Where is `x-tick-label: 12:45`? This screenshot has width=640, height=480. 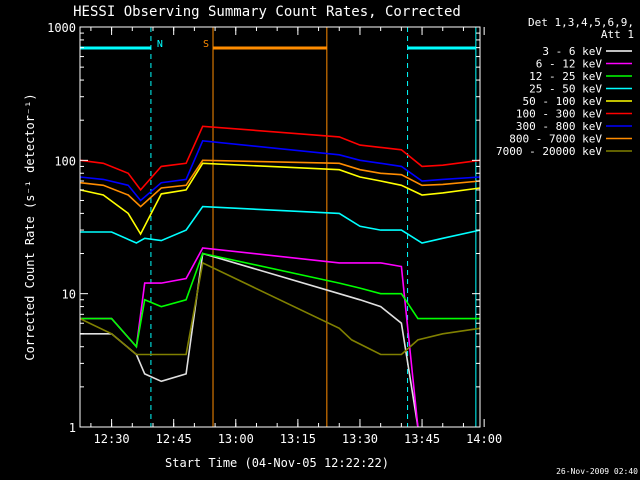 x-tick-label: 12:45 is located at coordinates (174, 439).